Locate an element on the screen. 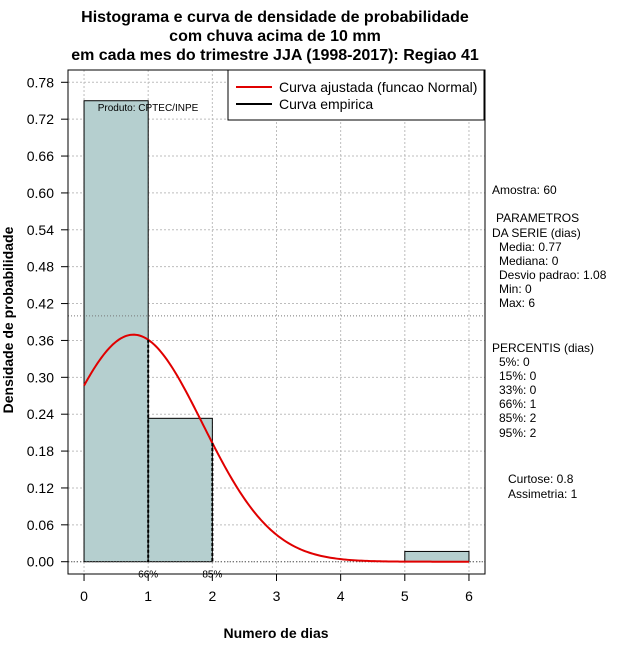 The image size is (640, 660). chart-title-line-2: com chuva acima de 10 mm is located at coordinates (275, 36).